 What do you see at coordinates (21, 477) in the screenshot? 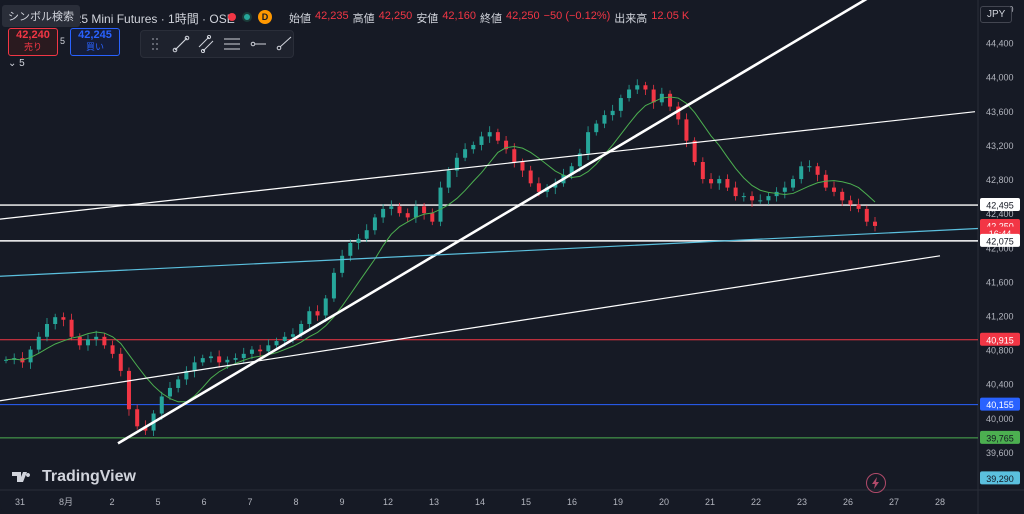
I see `tradingview-logo-icon` at bounding box center [21, 477].